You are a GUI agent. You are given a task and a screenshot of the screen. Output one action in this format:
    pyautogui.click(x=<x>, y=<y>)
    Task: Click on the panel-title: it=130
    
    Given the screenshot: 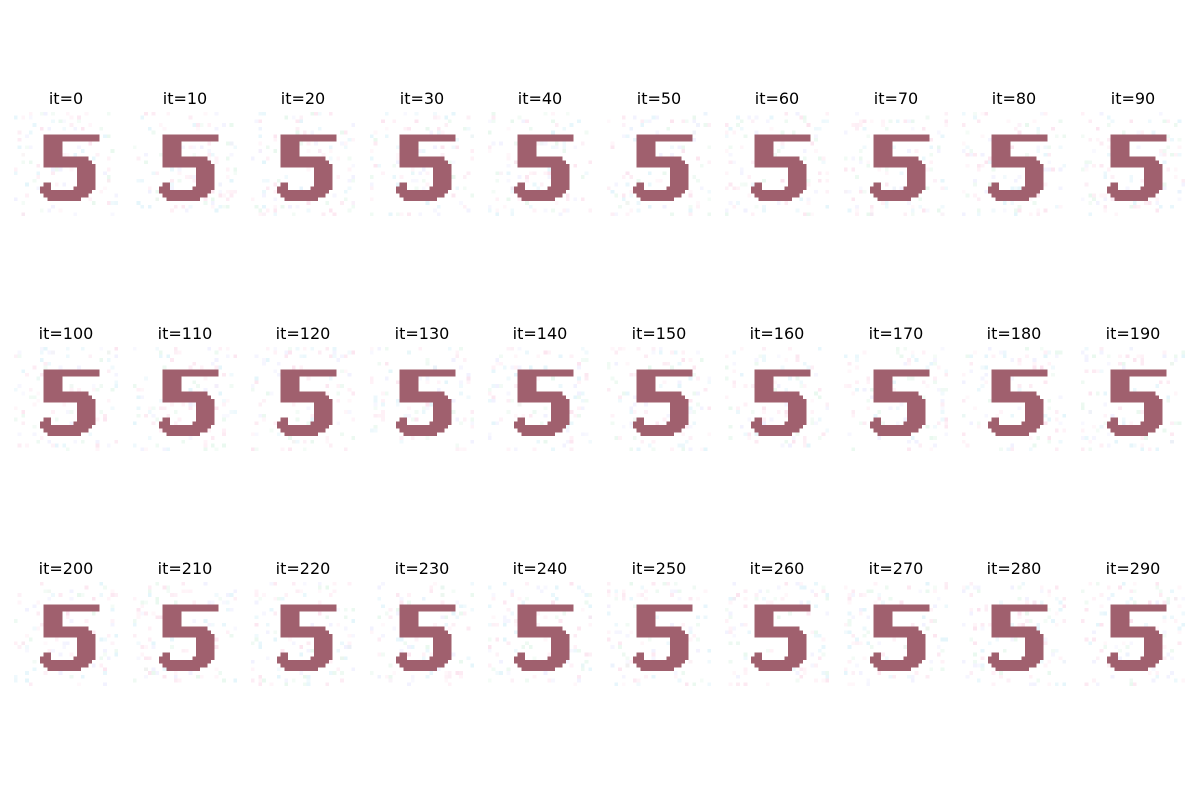 What is the action you would take?
    pyautogui.click(x=422, y=333)
    